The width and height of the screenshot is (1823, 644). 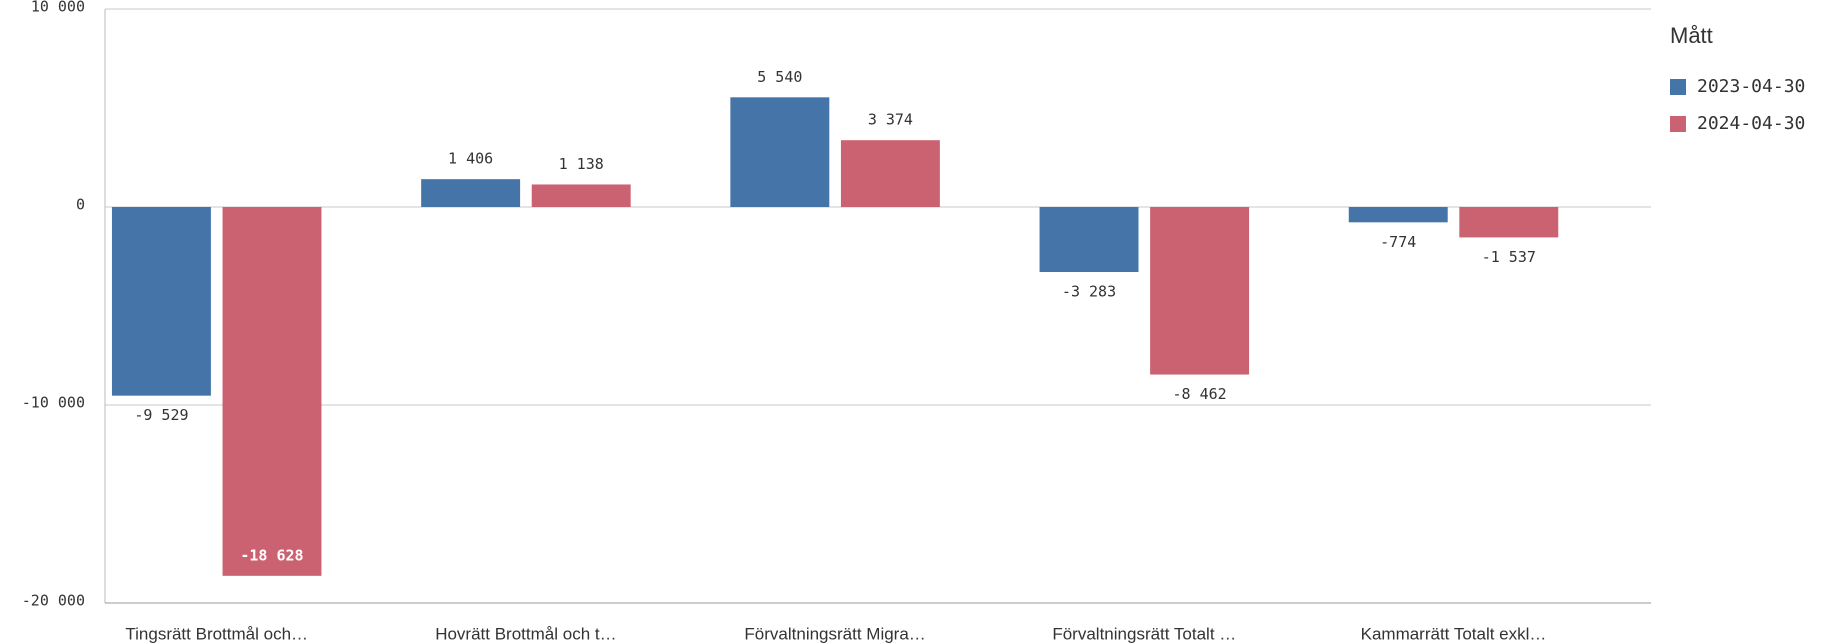 I want to click on data-label: 5 540, so click(x=779, y=77).